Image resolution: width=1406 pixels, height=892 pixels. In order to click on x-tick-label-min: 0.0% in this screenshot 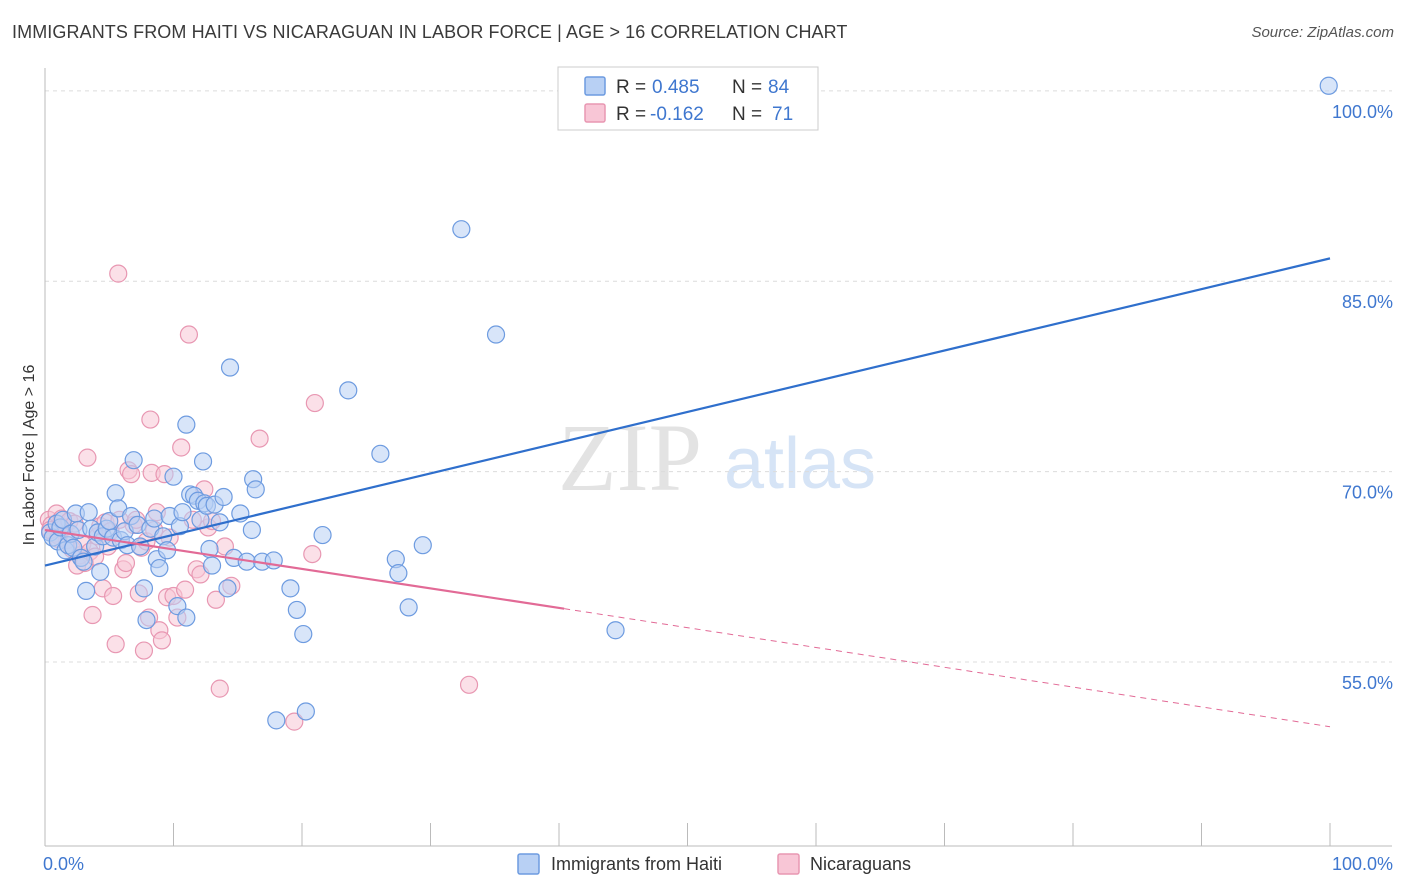, I will do `click(63, 864)`.